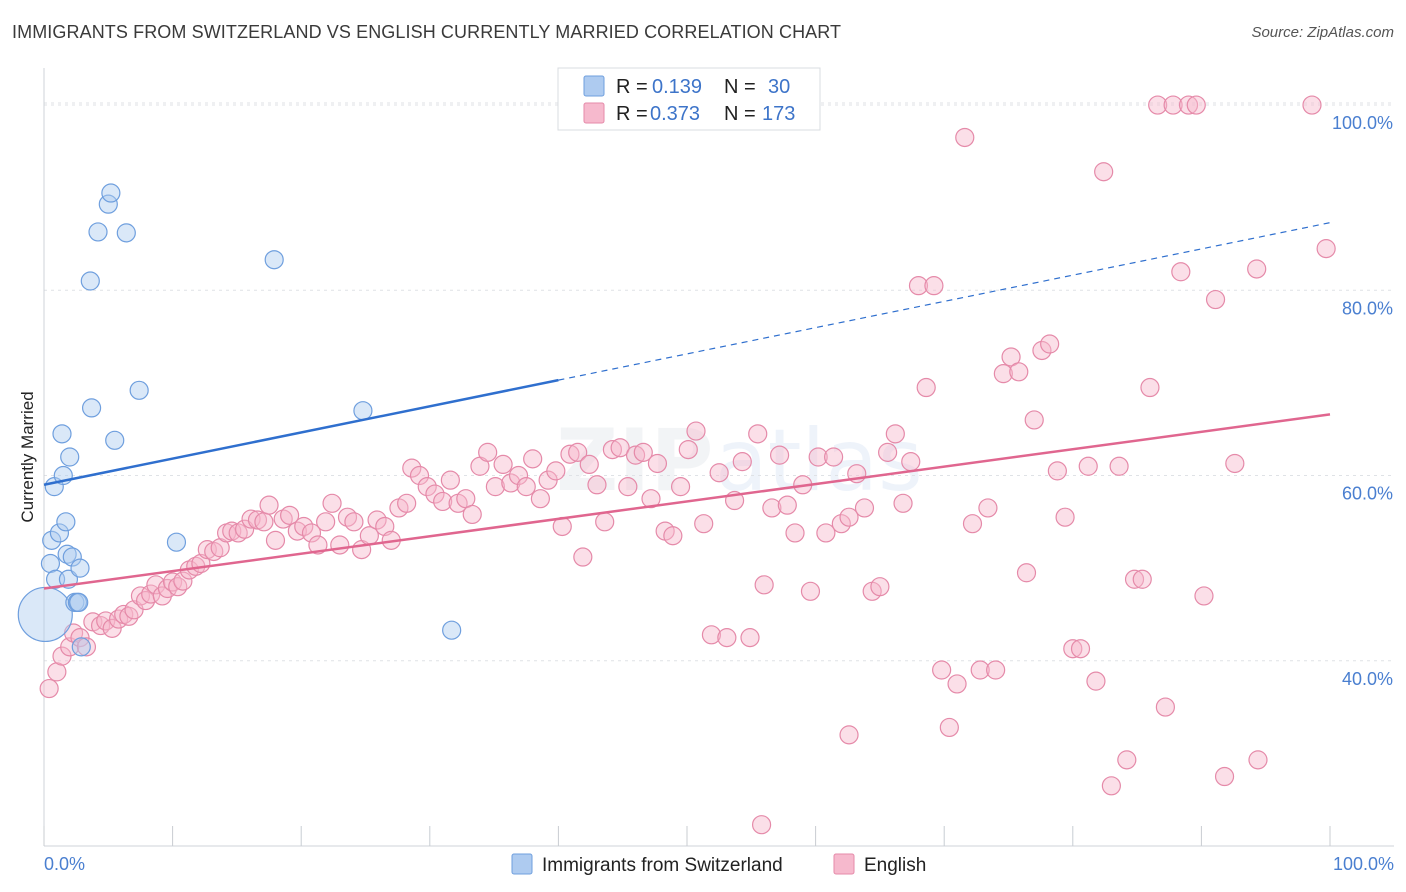  Describe the element at coordinates (64, 864) in the screenshot. I see `x-tick-label-min: 0.0%` at that location.